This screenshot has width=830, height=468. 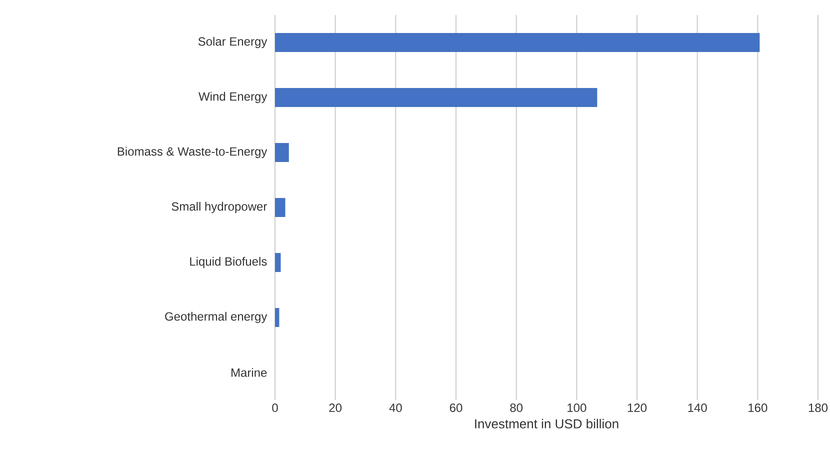 What do you see at coordinates (249, 372) in the screenshot?
I see `y-tick-label: Marine` at bounding box center [249, 372].